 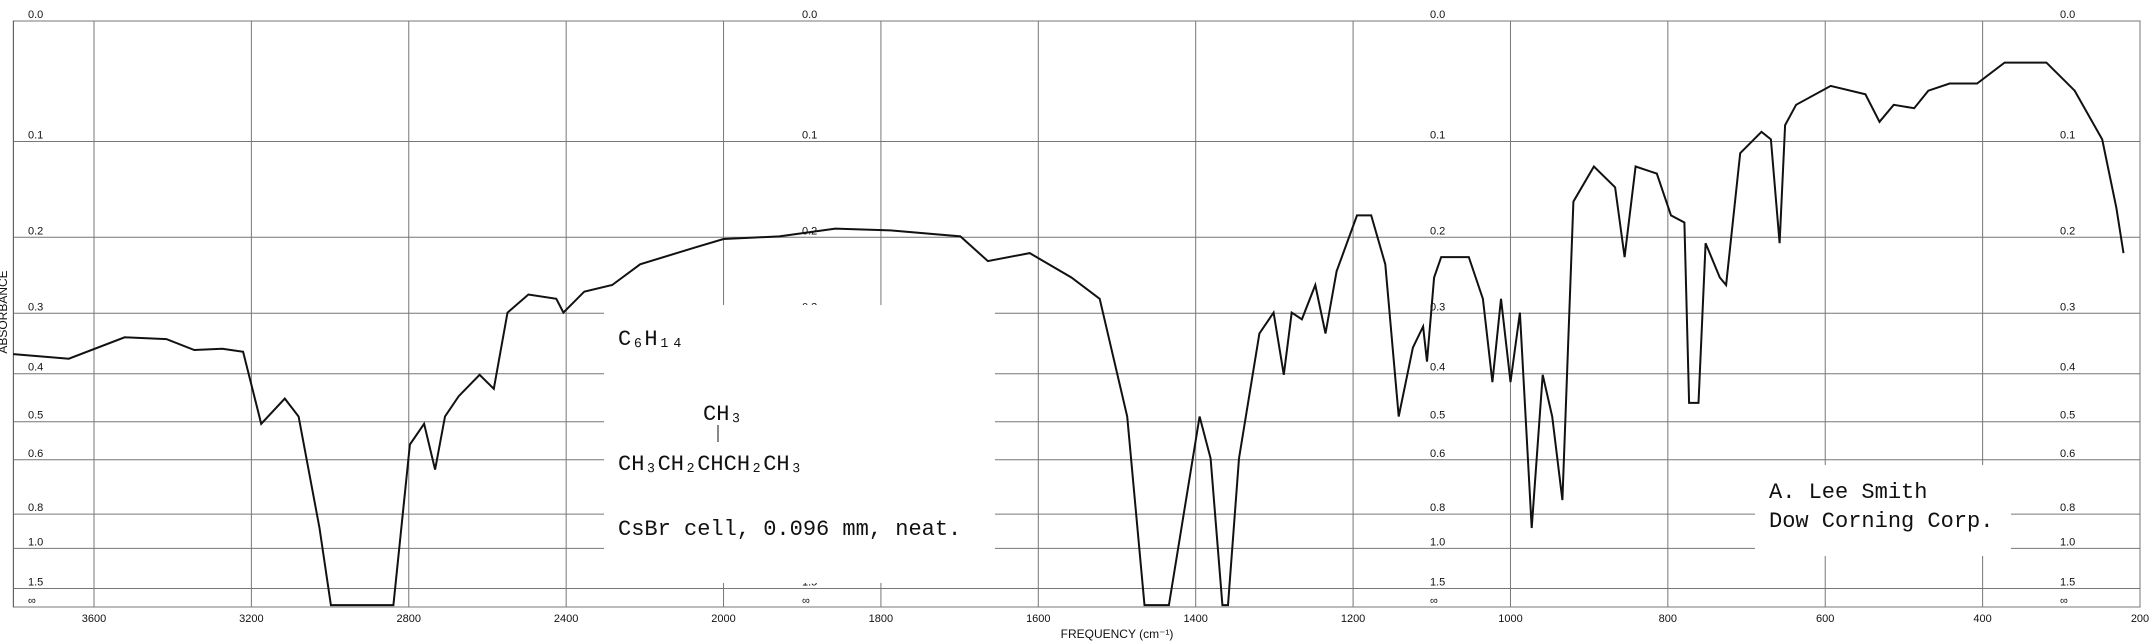 I want to click on x-tick-label: 200, so click(x=2140, y=619).